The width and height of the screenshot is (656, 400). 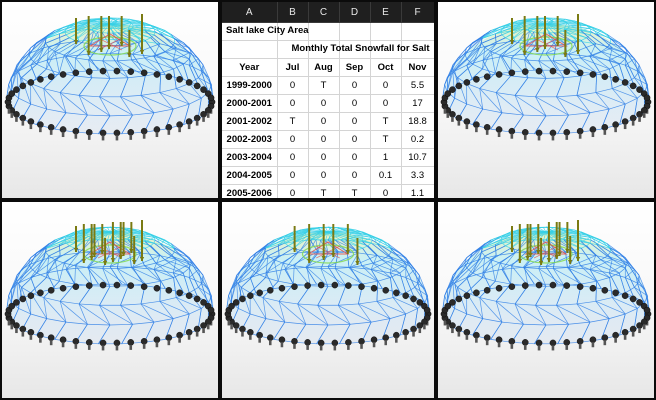 What do you see at coordinates (386, 175) in the screenshot?
I see `snowfall-cell: 0.1` at bounding box center [386, 175].